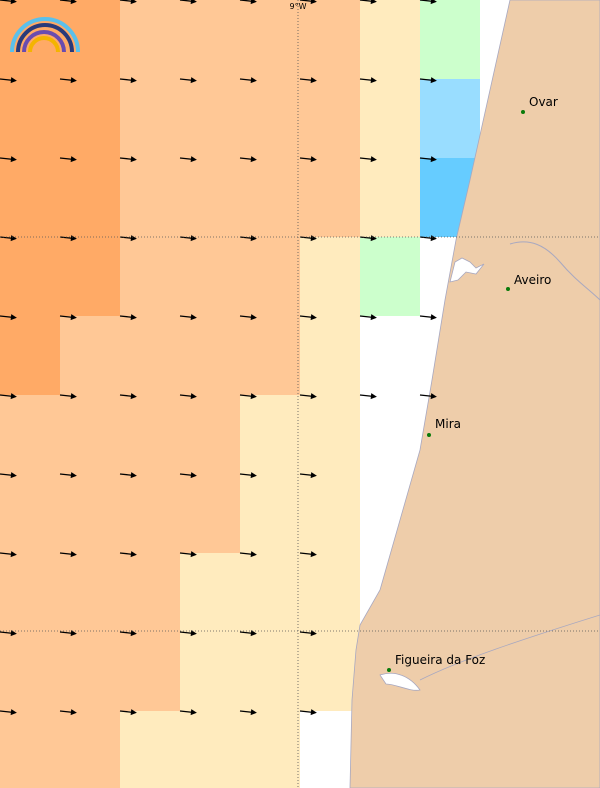  What do you see at coordinates (389, 670) in the screenshot?
I see `city-dot` at bounding box center [389, 670].